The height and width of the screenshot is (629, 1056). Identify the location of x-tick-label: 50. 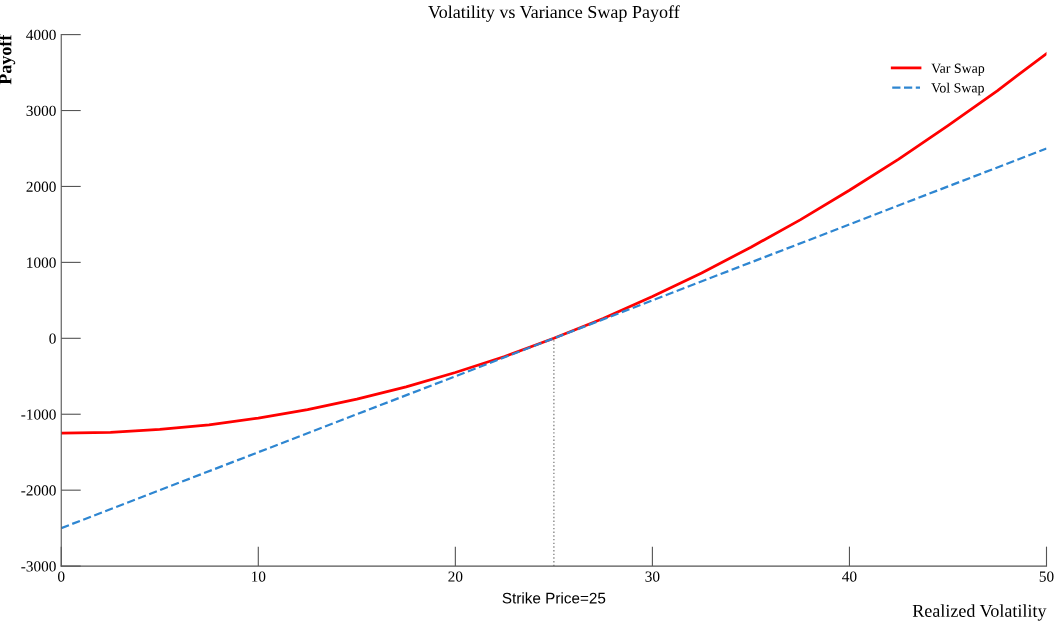
(1046, 576).